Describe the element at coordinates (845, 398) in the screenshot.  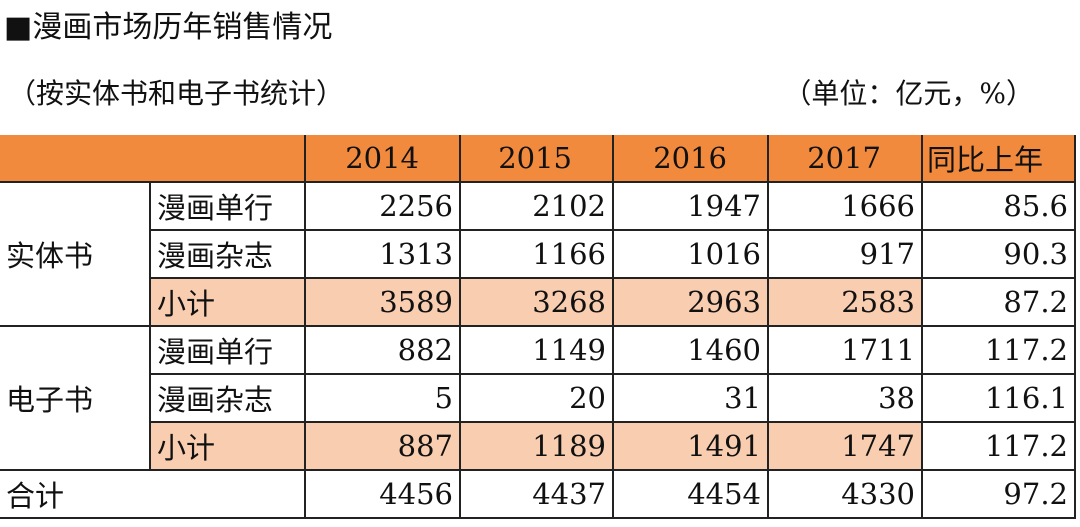
I see `value-cell: 38` at that location.